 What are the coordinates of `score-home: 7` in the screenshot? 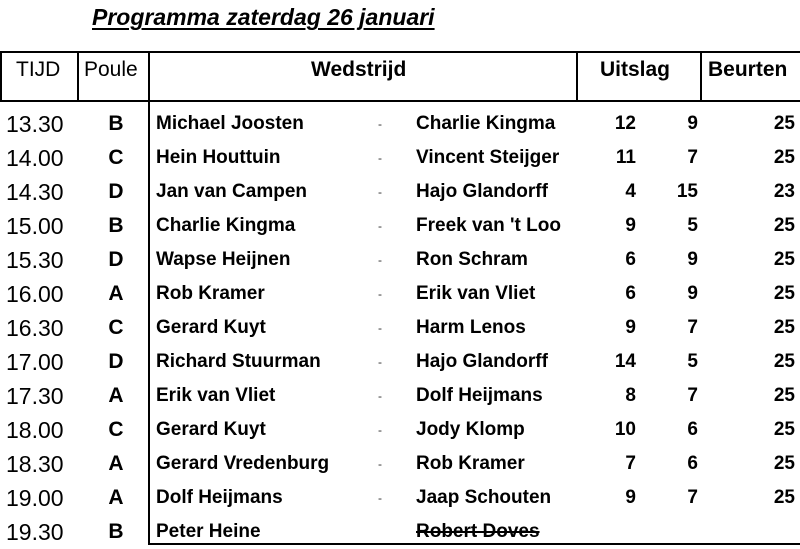 It's located at (630, 463).